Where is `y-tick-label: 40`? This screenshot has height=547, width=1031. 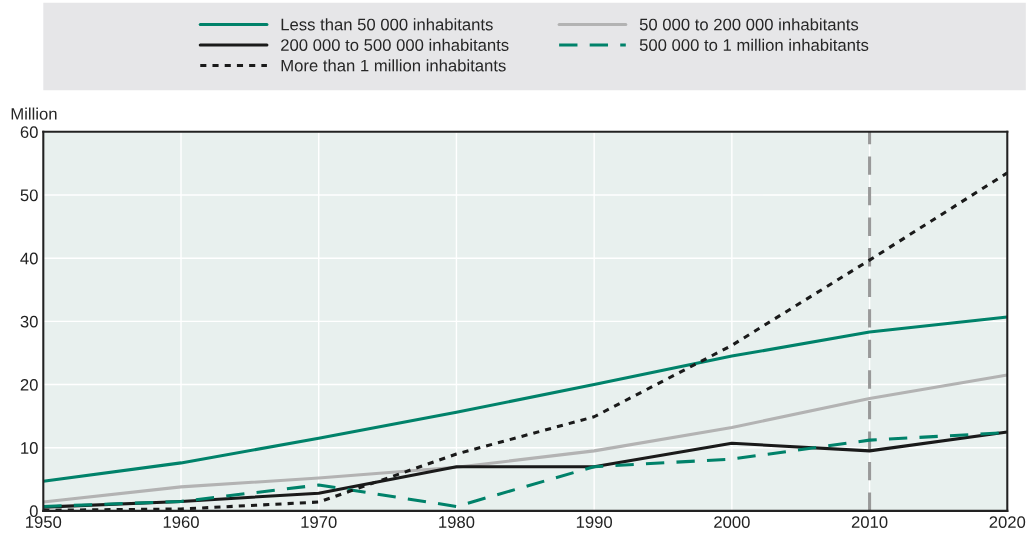
y-tick-label: 40 is located at coordinates (29, 258).